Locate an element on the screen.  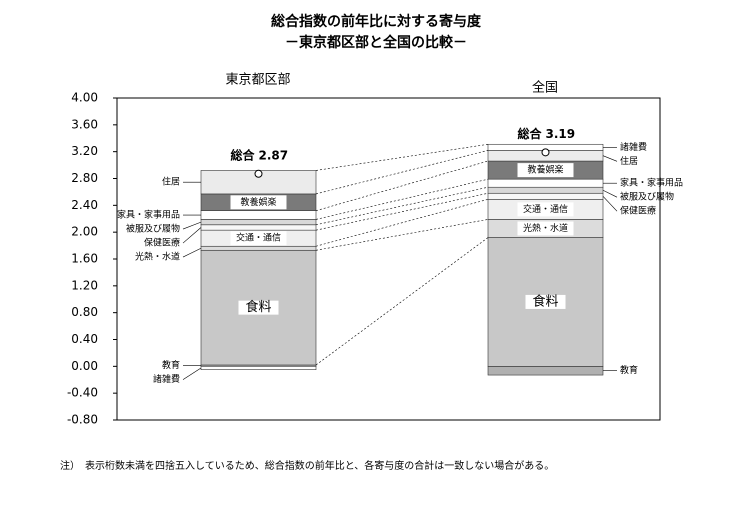
y-tick-label: -0.40 is located at coordinates (82, 393).